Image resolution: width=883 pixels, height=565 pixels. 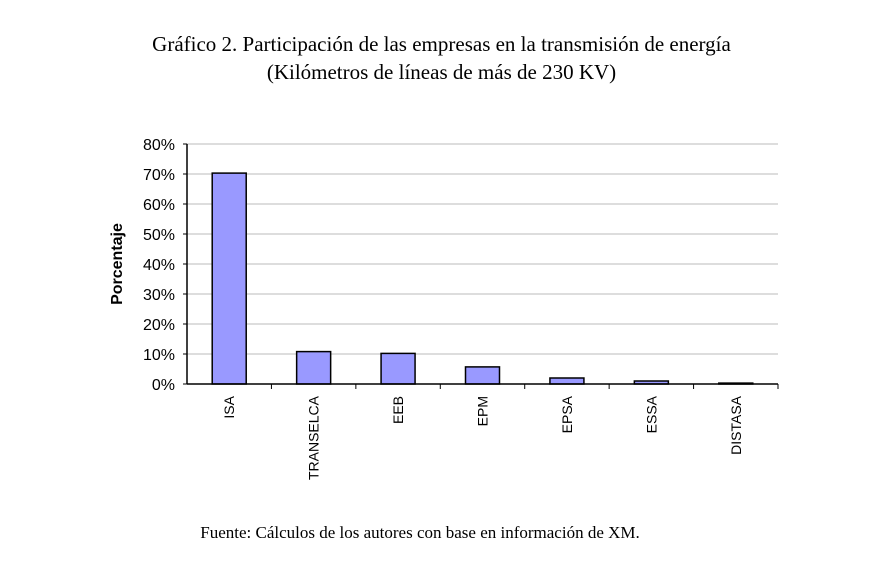 I want to click on x-tick-label: DISTASA, so click(x=736, y=425).